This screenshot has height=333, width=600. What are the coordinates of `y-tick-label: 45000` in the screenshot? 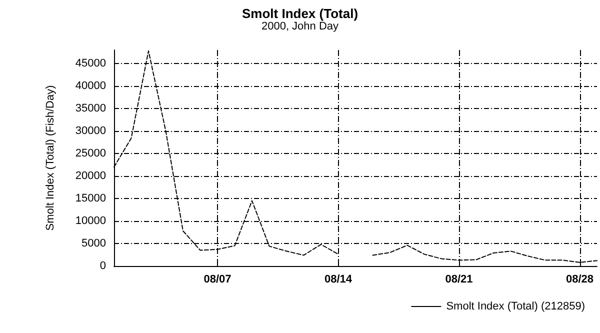 It's located at (90, 64).